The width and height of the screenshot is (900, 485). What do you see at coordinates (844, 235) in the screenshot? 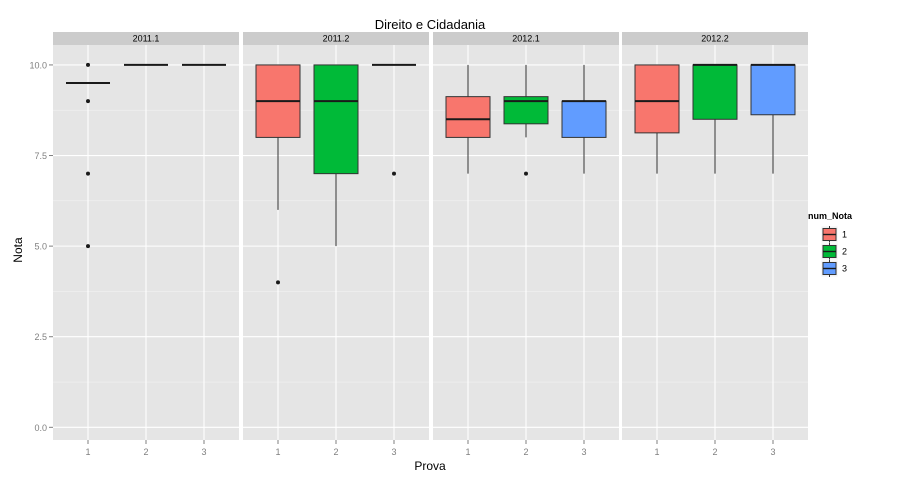
I see `legend-label: 1` at bounding box center [844, 235].